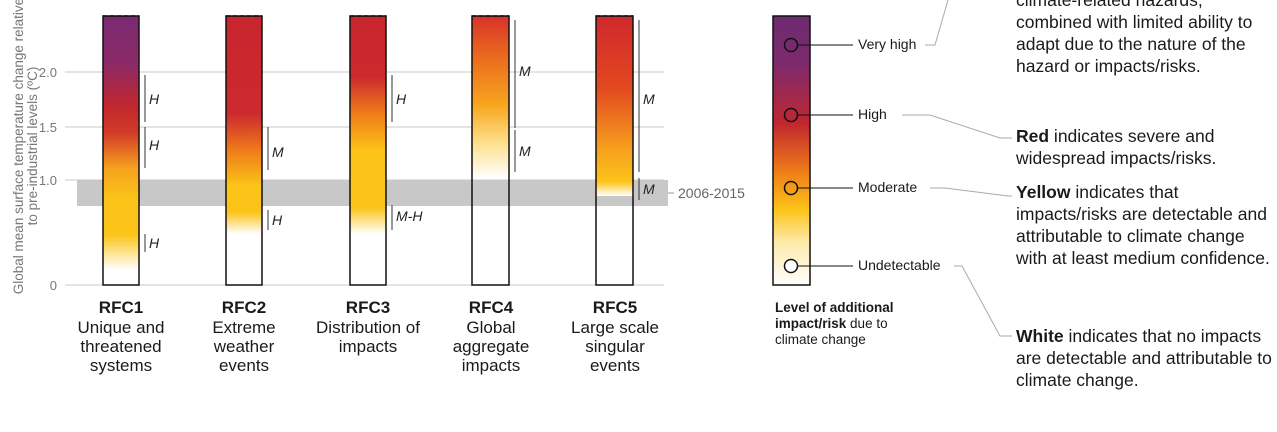  What do you see at coordinates (791, 115) in the screenshot?
I see `legend-marker-high` at bounding box center [791, 115].